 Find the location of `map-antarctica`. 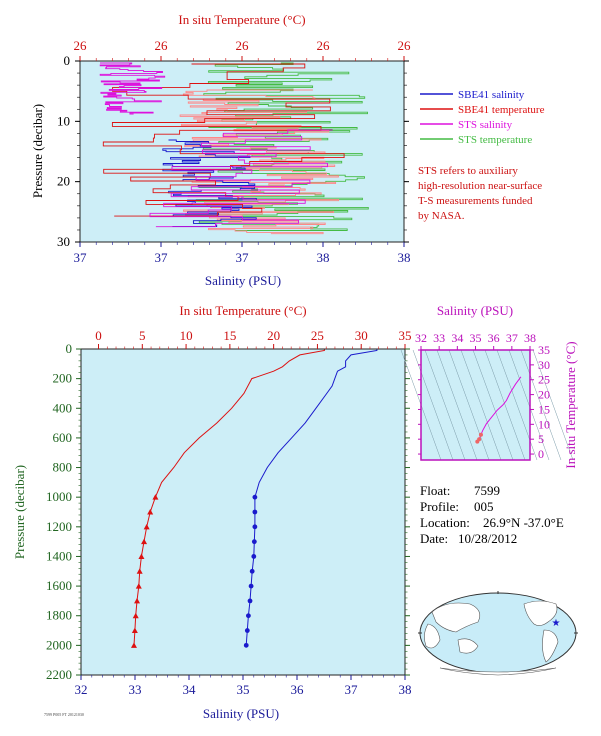

map-antarctica is located at coordinates (498, 671).